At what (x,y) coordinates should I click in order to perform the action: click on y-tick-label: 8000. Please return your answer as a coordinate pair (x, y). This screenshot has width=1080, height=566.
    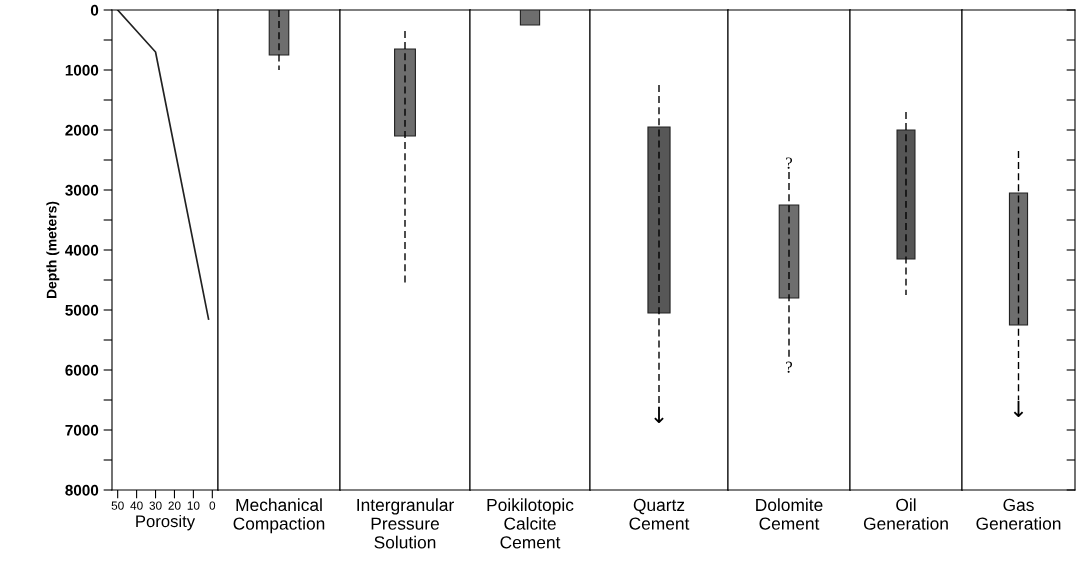
    Looking at the image, I should click on (82, 490).